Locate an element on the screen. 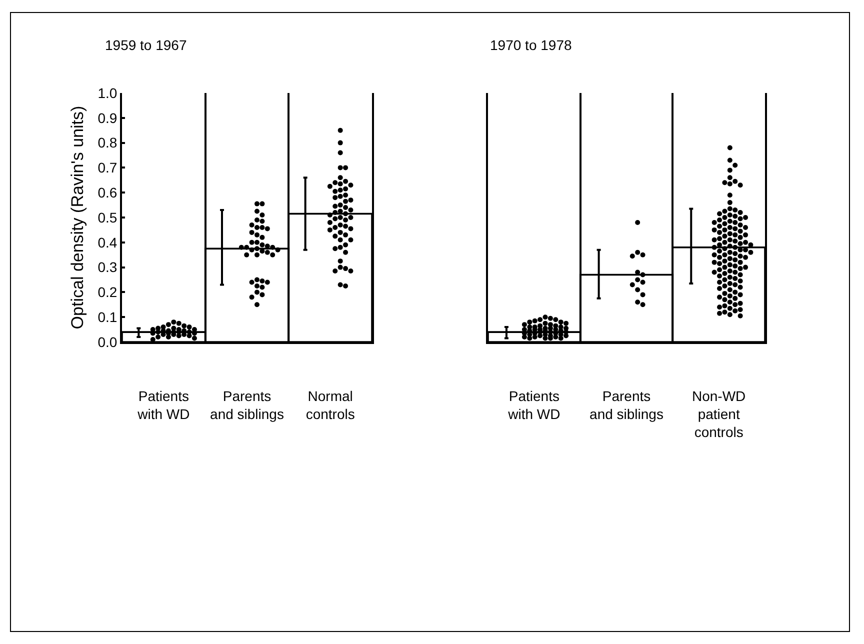 This screenshot has height=644, width=864. x-tick-label: Non-WD patient controls is located at coordinates (719, 414).